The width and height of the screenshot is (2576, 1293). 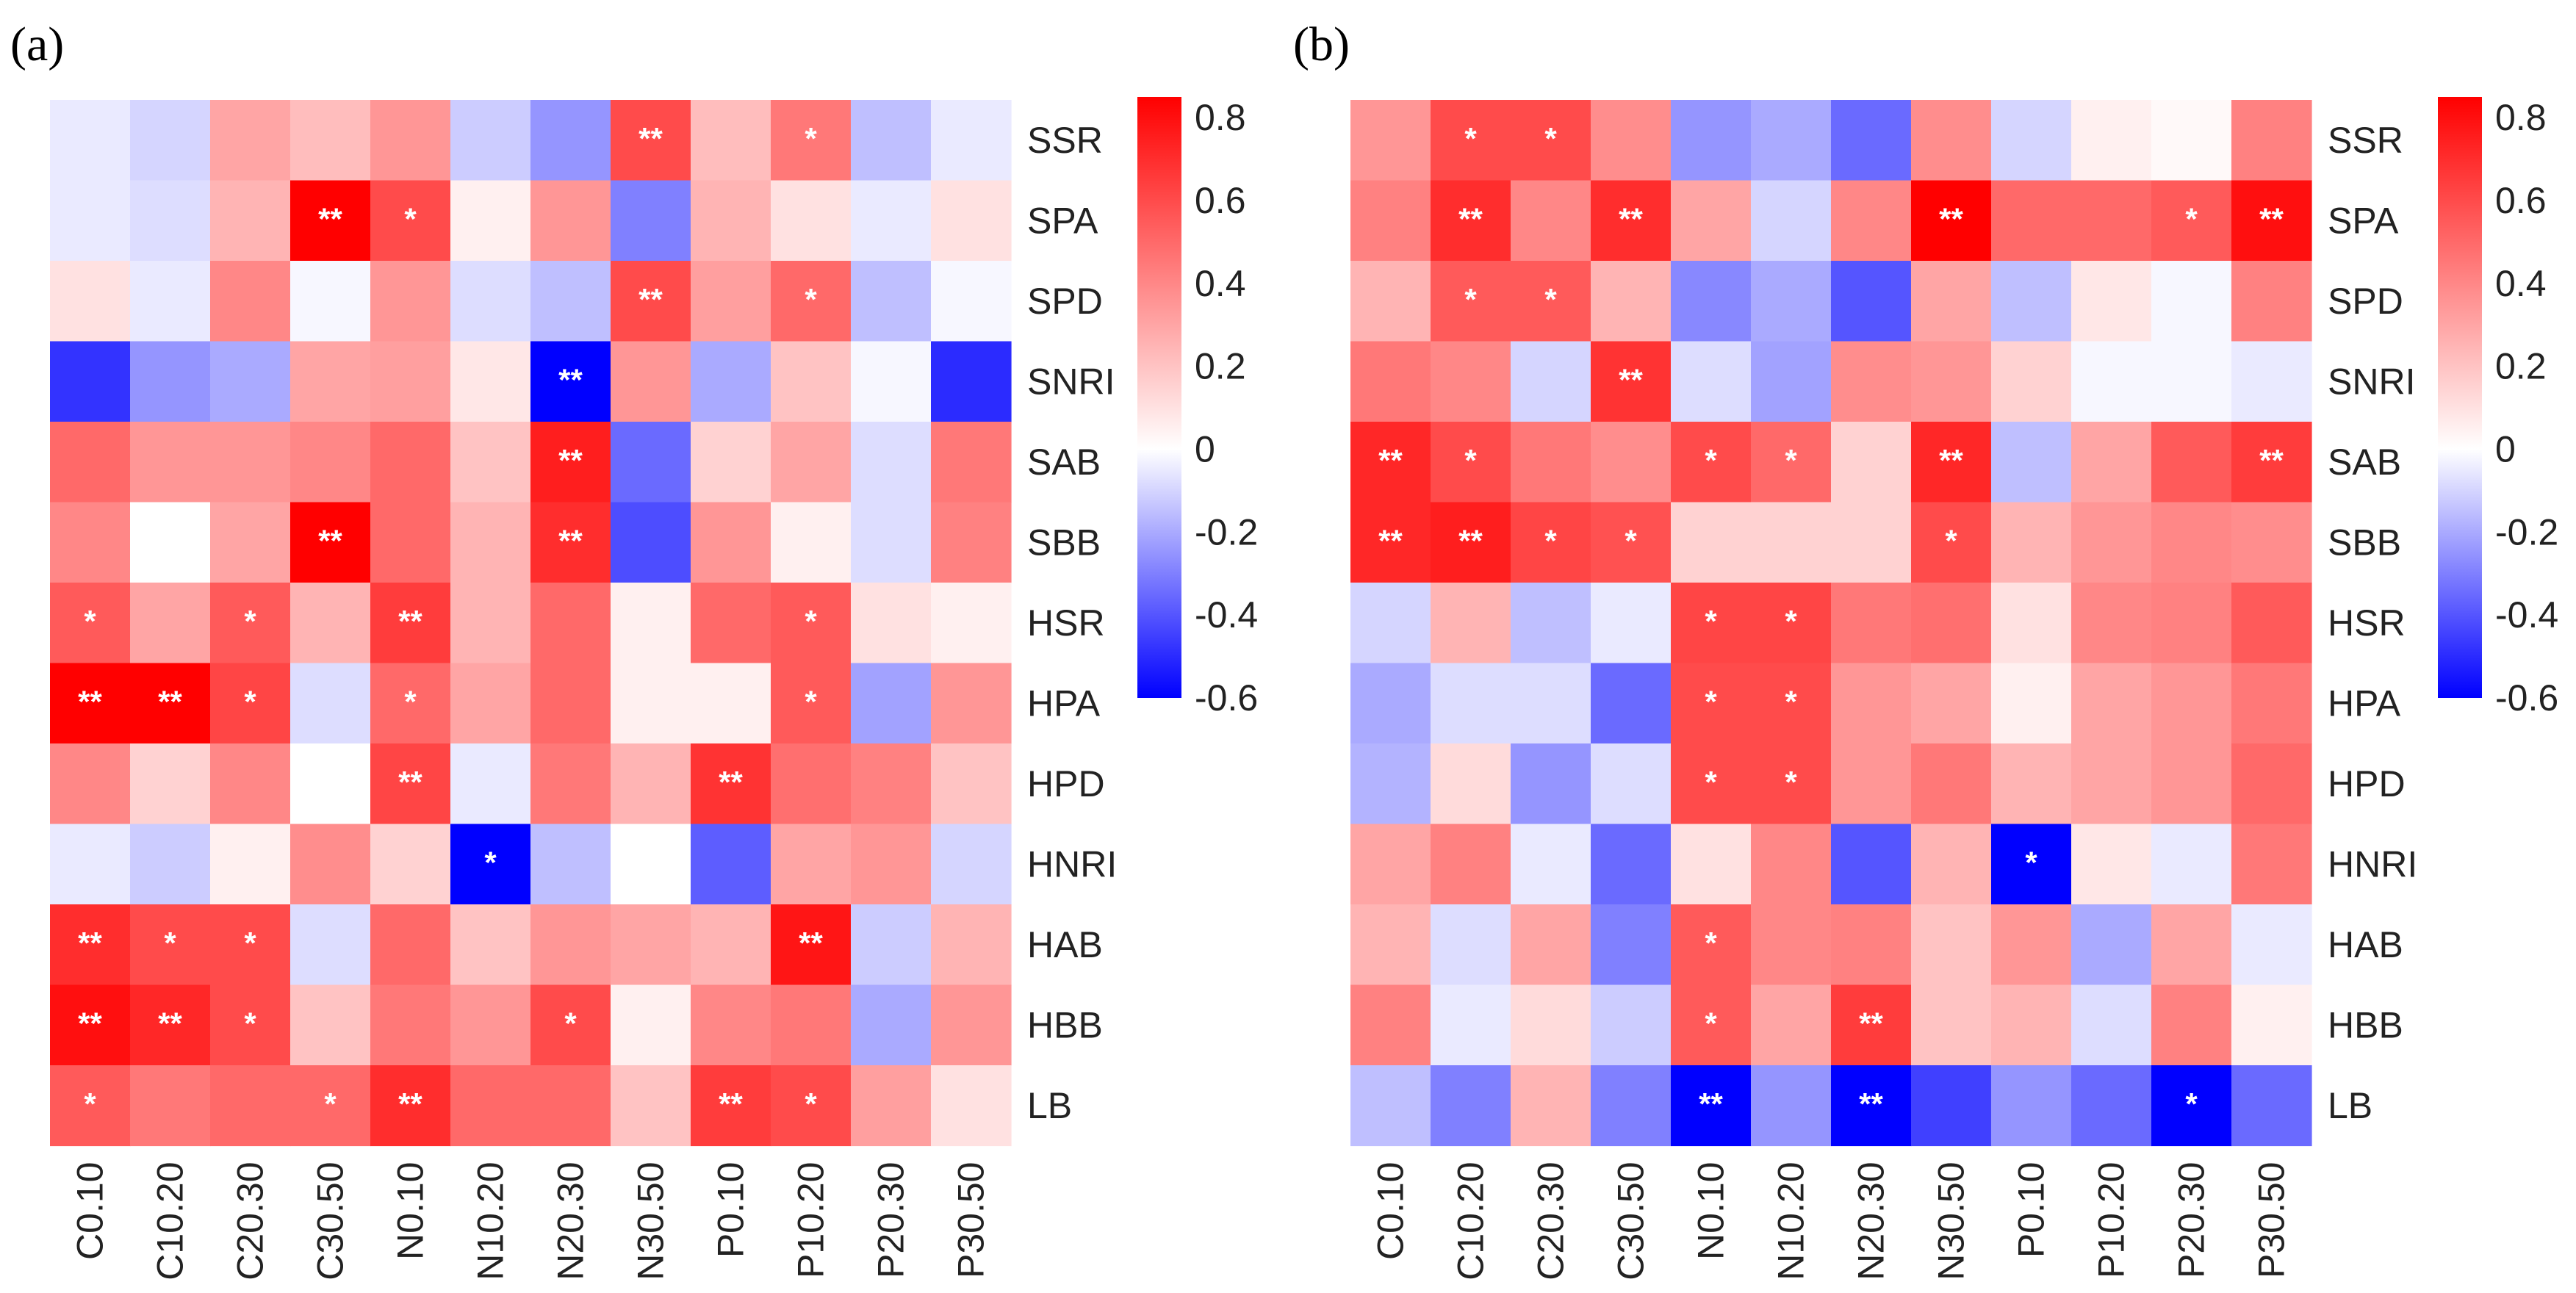 I want to click on heatmap-cell-HSR-P30.50, so click(x=2271, y=623).